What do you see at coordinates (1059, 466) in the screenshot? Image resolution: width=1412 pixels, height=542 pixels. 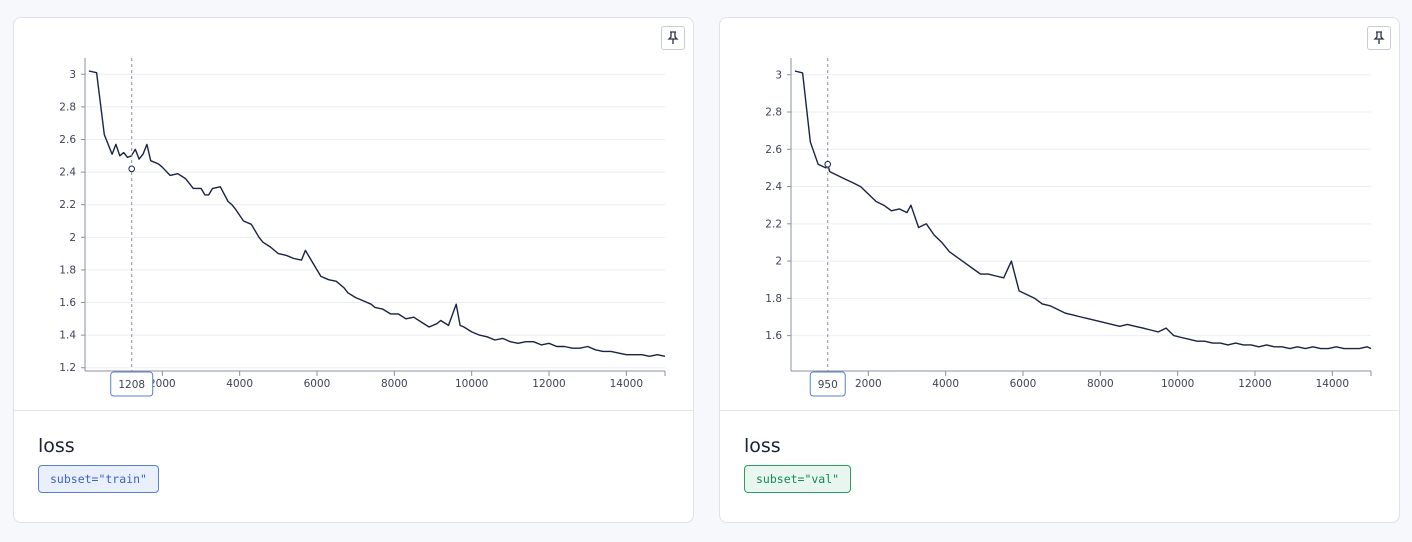 I see `card-footer: loss subset="val"` at bounding box center [1059, 466].